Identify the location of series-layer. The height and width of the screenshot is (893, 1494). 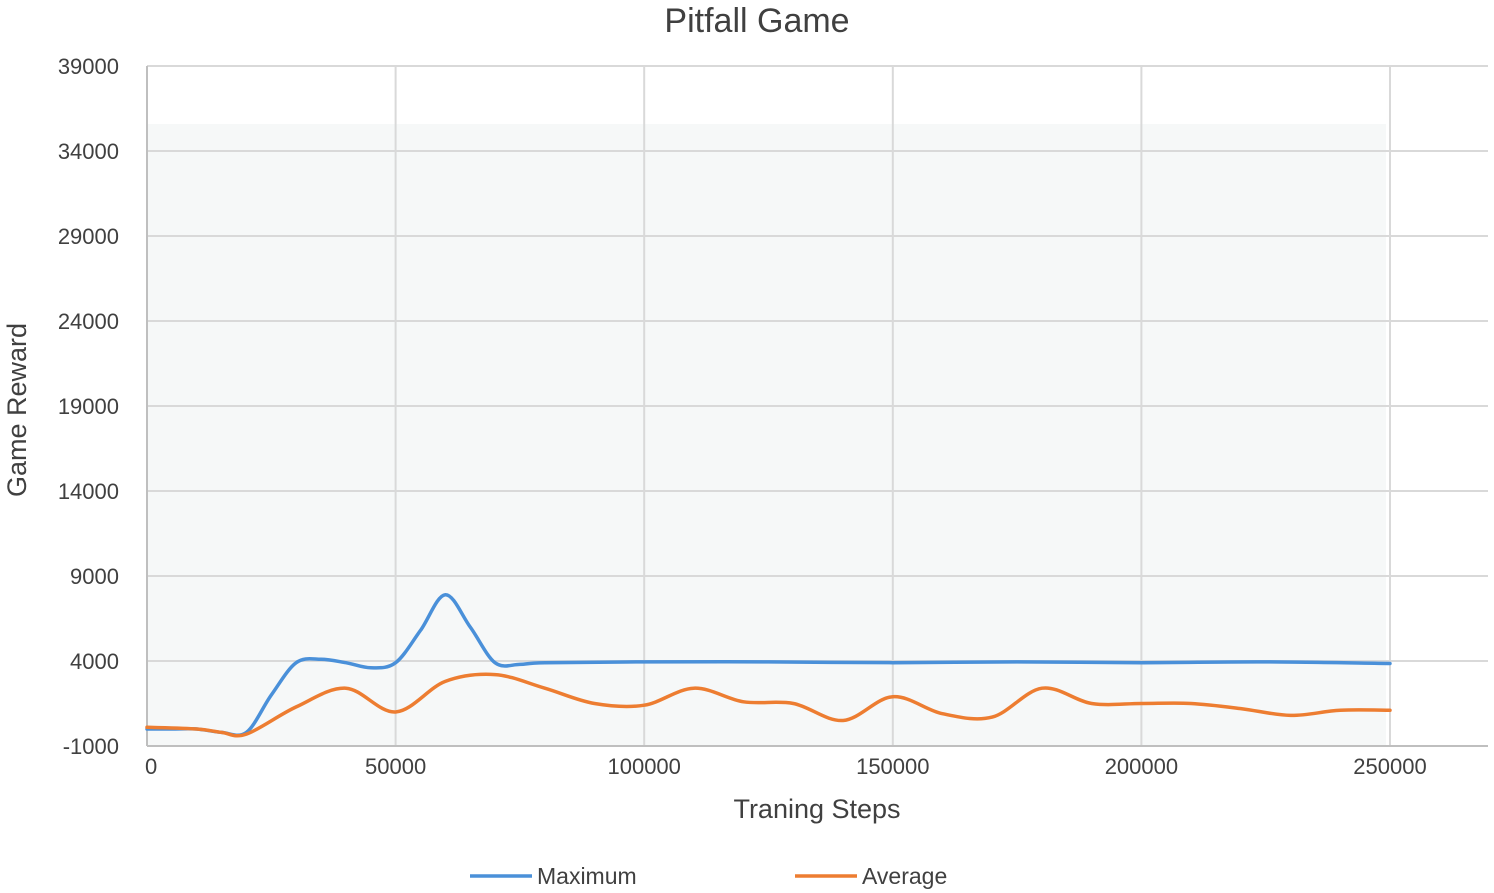
(768, 665).